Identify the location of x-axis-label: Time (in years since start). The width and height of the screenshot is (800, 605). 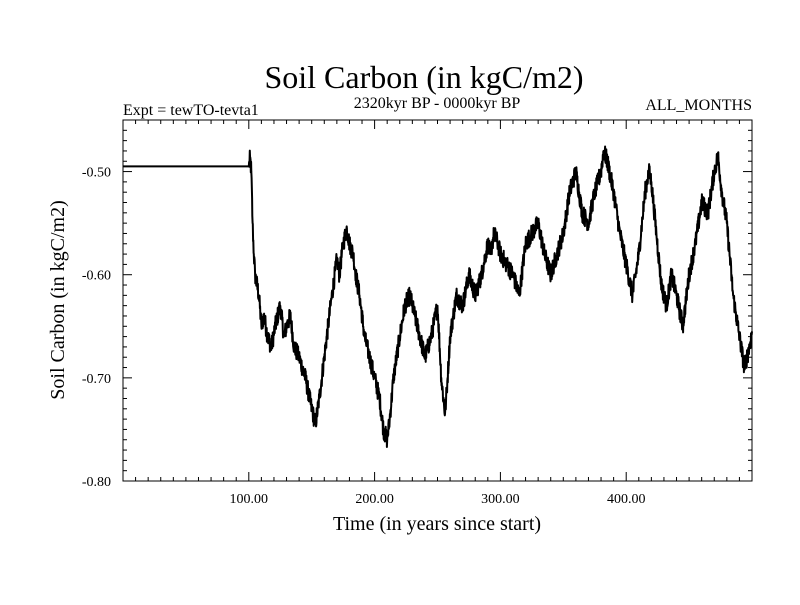
(437, 524).